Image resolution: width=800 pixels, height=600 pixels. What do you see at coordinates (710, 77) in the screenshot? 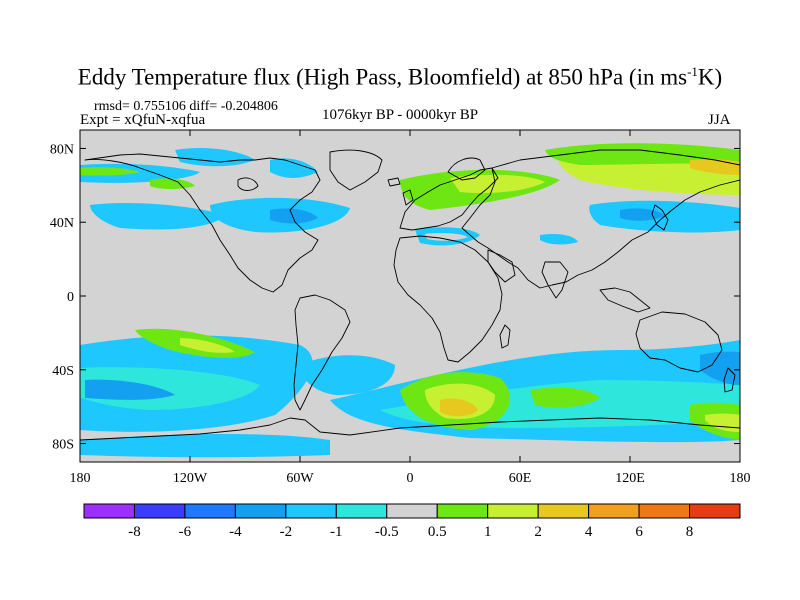
I see `title-unit-end: K)` at bounding box center [710, 77].